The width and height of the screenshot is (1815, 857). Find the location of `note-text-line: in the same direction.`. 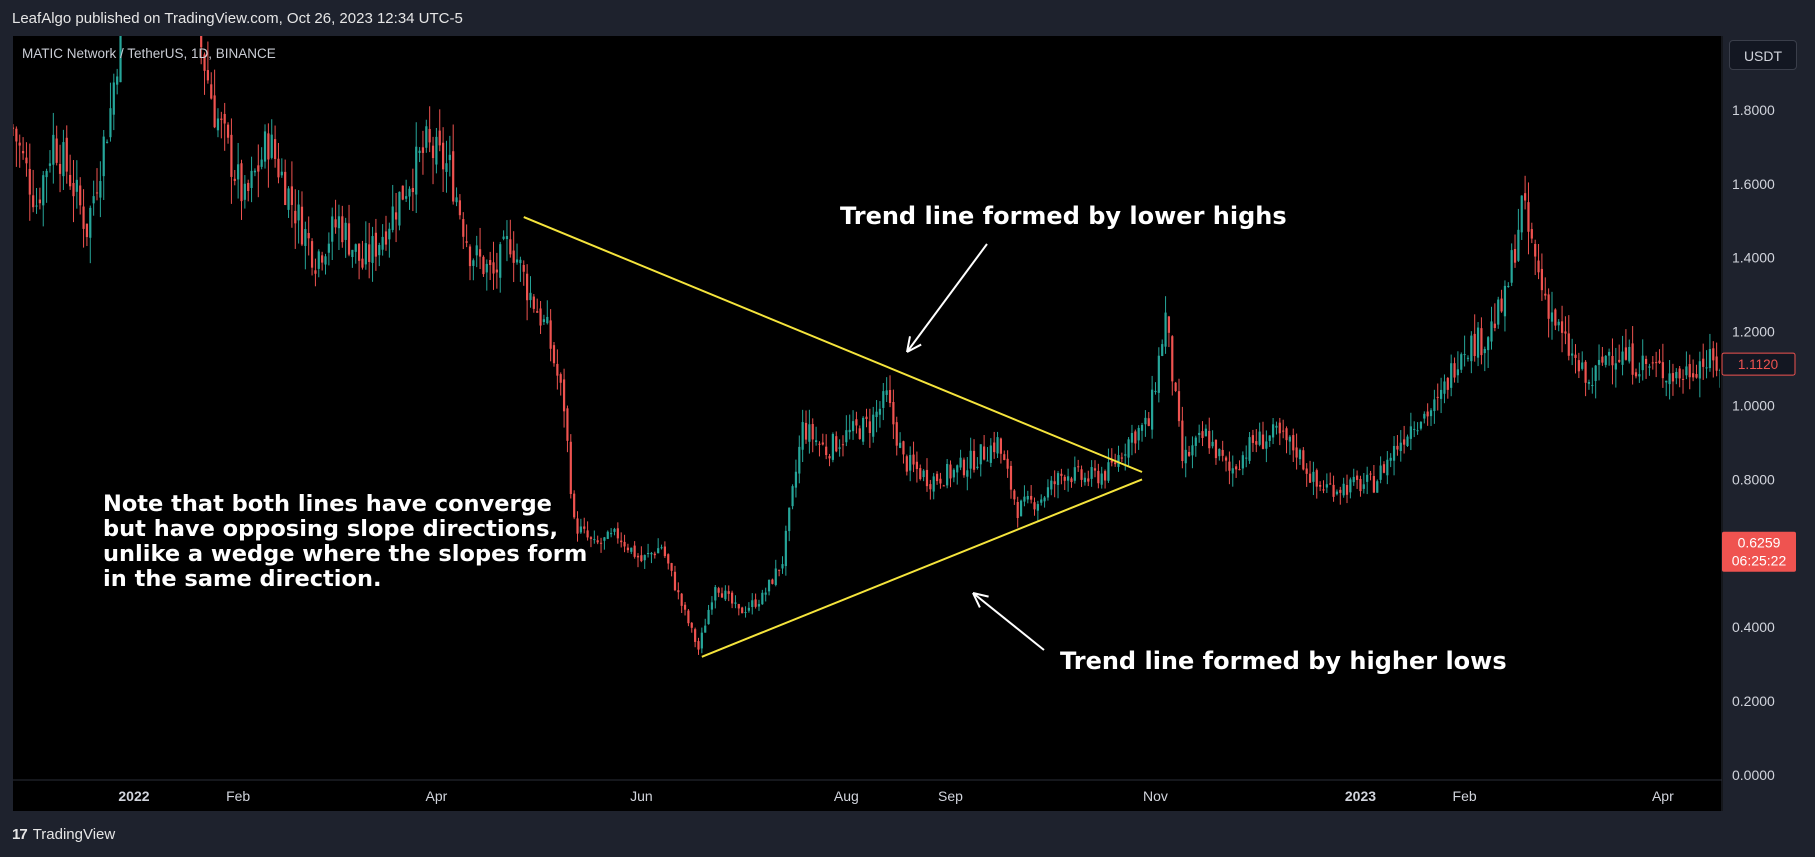

note-text-line: in the same direction. is located at coordinates (242, 579).